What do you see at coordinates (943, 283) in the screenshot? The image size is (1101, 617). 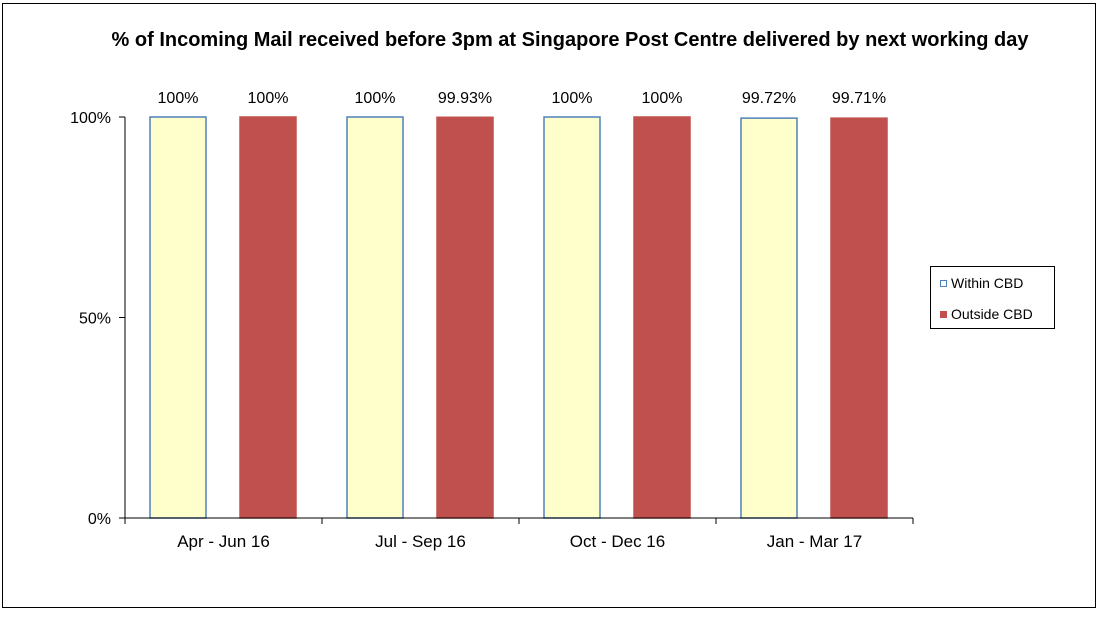 I see `legend-swatch-within-cbd` at bounding box center [943, 283].